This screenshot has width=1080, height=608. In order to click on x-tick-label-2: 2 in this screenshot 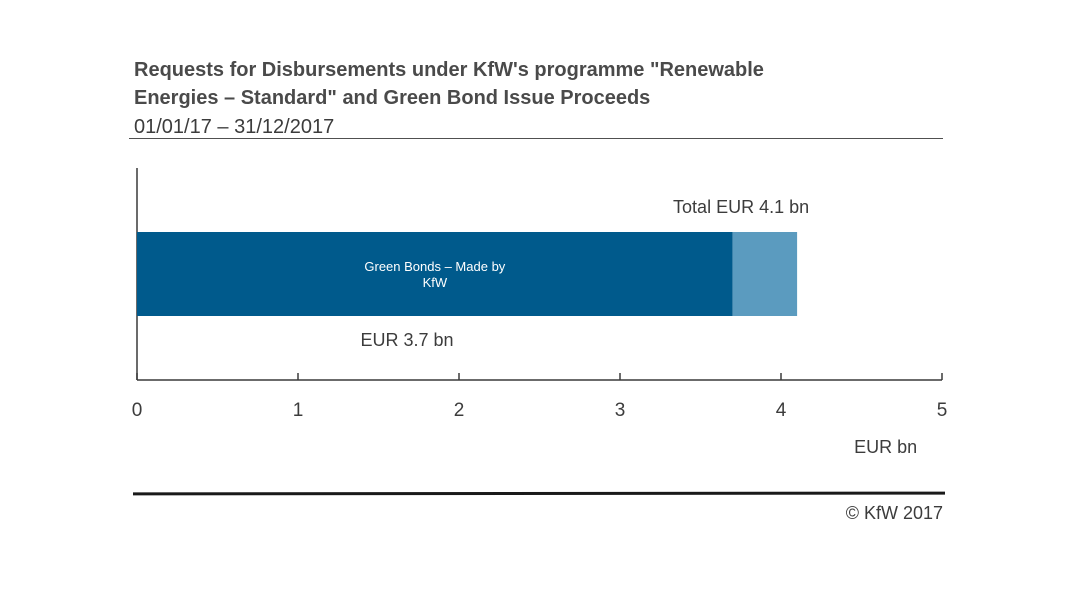, I will do `click(459, 410)`.